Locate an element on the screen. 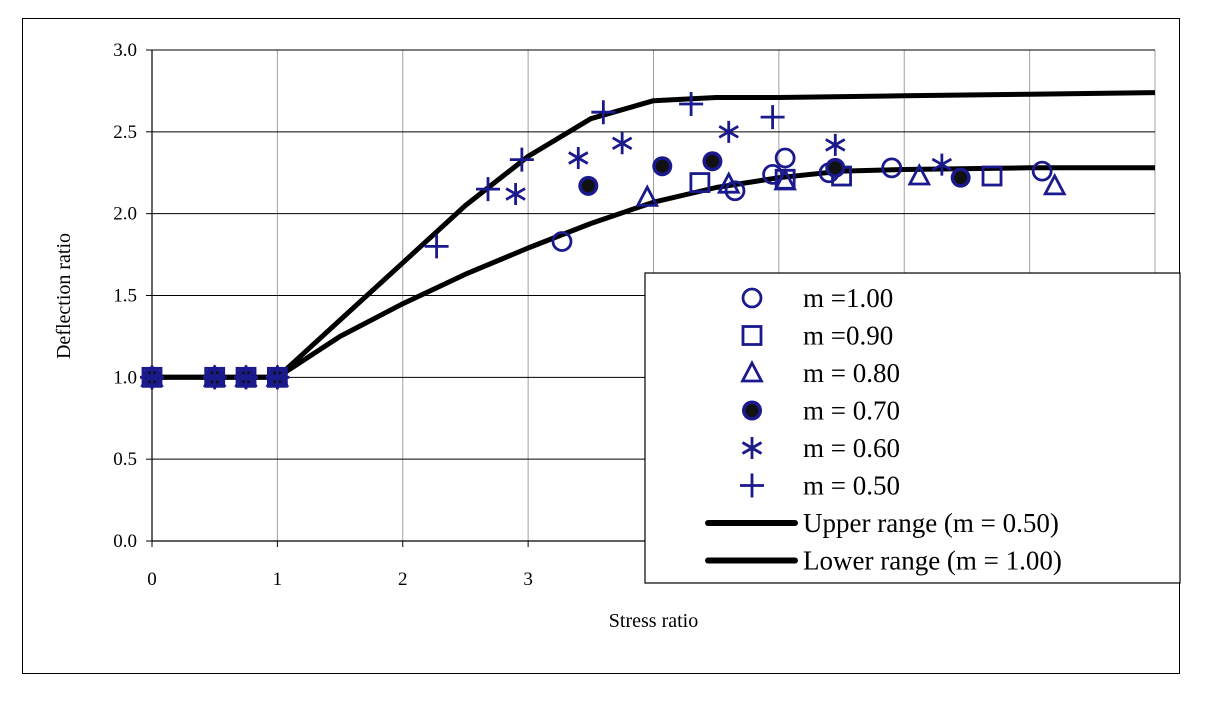  x-tick-label: 2 is located at coordinates (403, 579).